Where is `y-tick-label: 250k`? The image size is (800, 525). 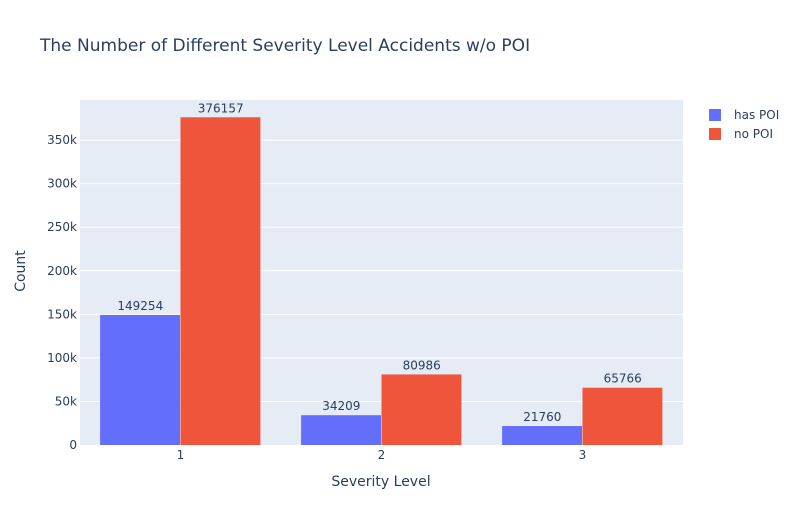
y-tick-label: 250k is located at coordinates (62, 227).